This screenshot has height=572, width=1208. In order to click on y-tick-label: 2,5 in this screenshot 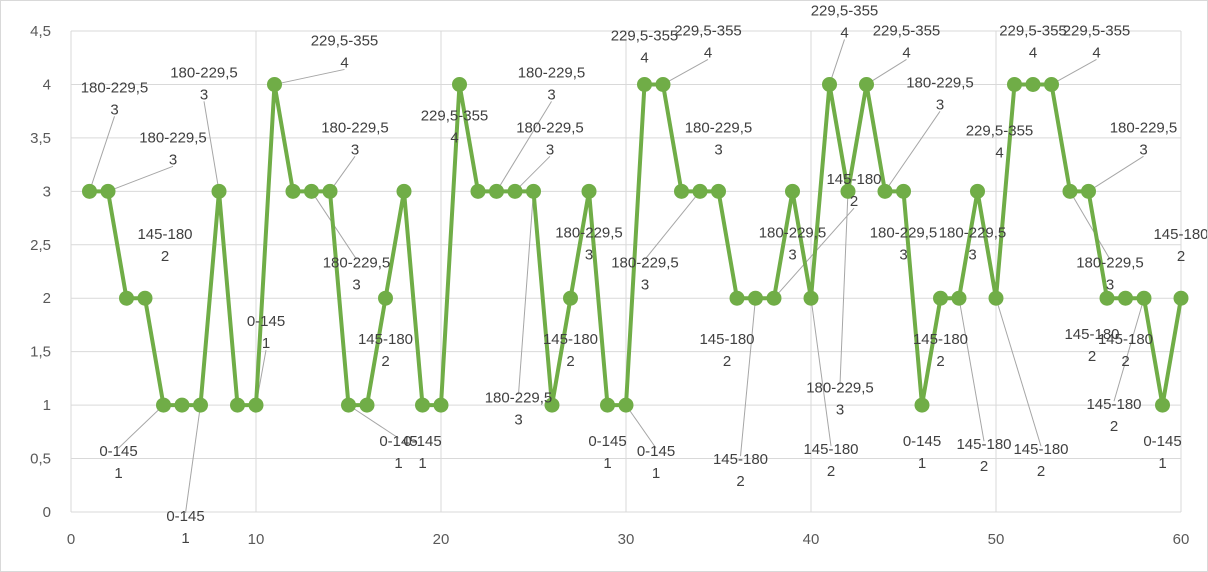, I will do `click(40, 245)`.